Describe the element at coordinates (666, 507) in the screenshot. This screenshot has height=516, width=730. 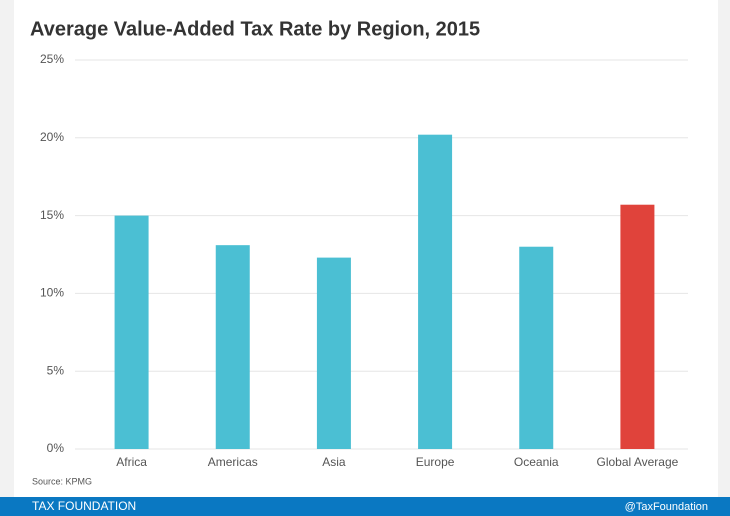
I see `footer-right: @TaxFoundation` at that location.